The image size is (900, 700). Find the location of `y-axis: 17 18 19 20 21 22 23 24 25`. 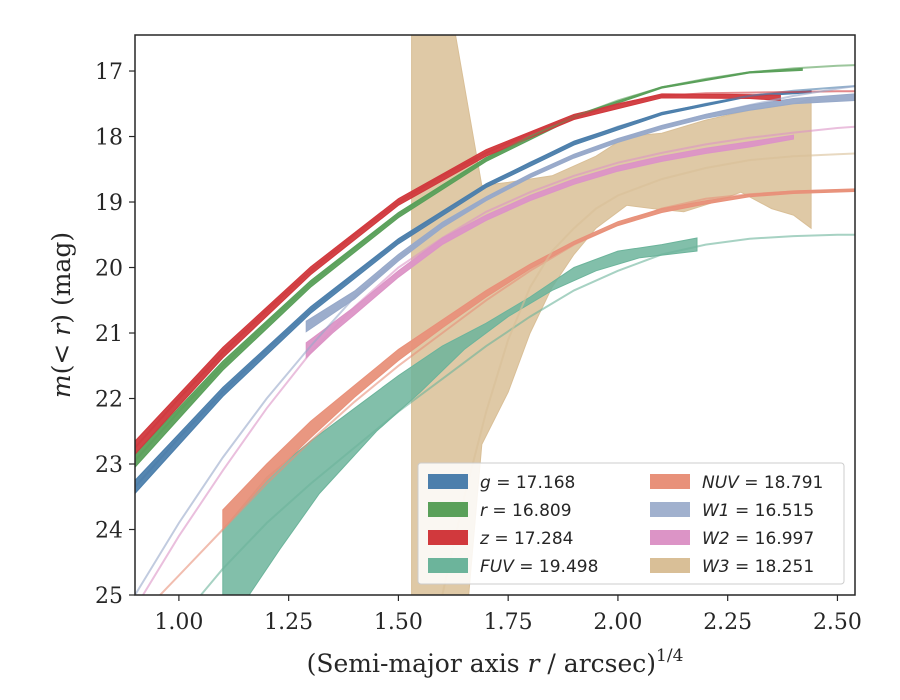

y-axis: 17 18 19 20 21 22 23 24 25 is located at coordinates (115, 334).